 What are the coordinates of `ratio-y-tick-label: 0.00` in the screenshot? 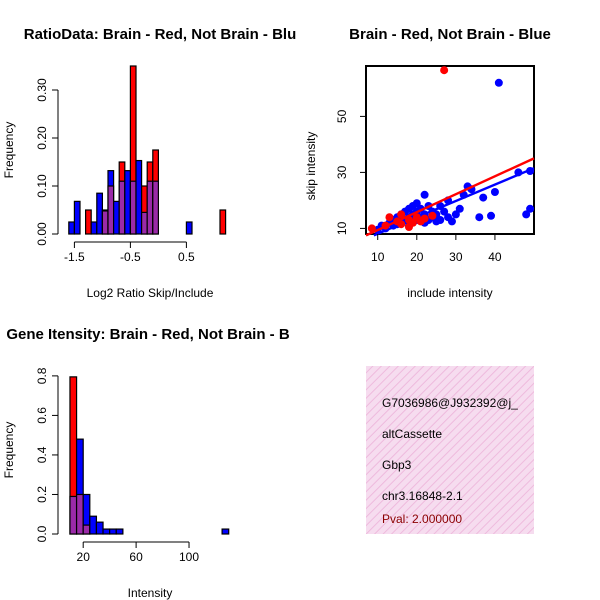 It's located at (42, 234).